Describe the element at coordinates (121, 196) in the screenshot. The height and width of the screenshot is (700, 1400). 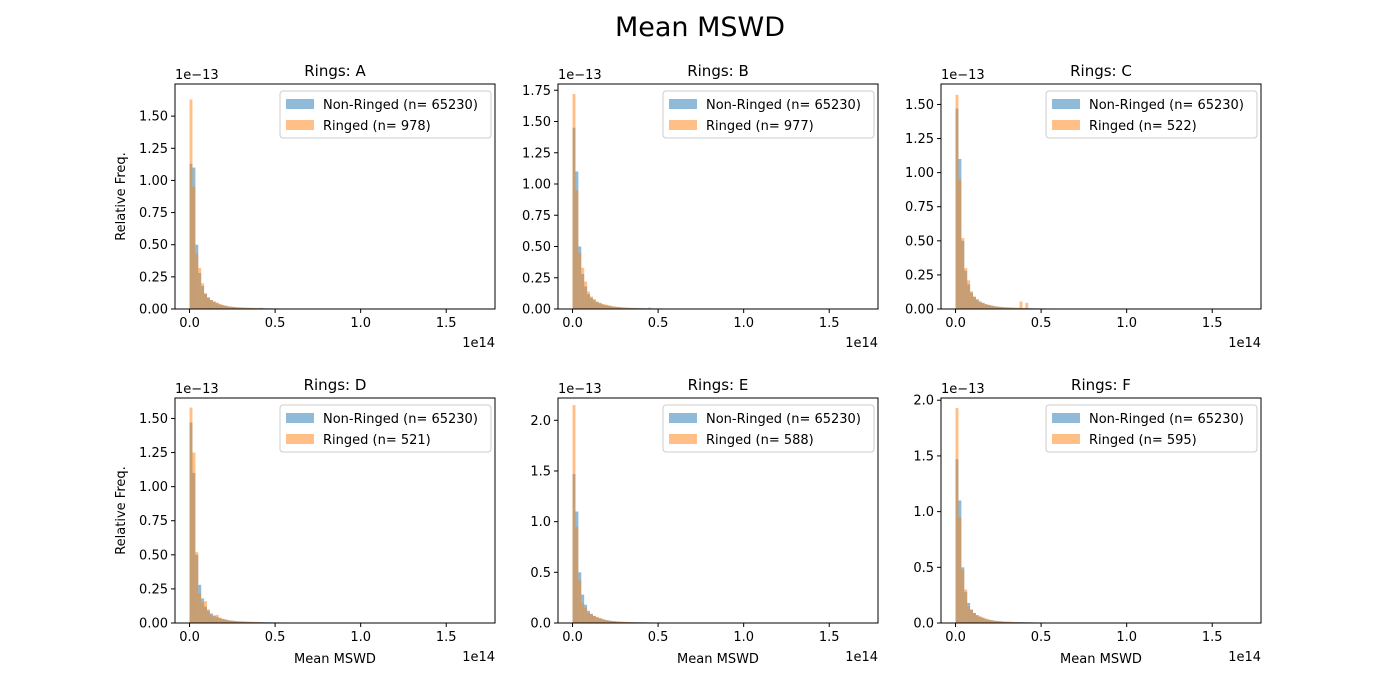
I see `y-axis-label: Relative Freq.` at that location.